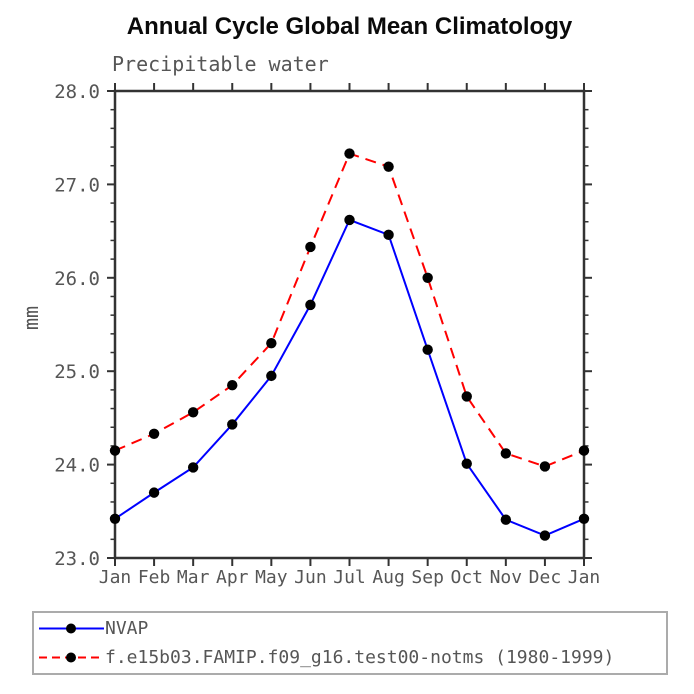 The height and width of the screenshot is (694, 694). What do you see at coordinates (427, 577) in the screenshot?
I see `x-tick-label: Sep` at bounding box center [427, 577].